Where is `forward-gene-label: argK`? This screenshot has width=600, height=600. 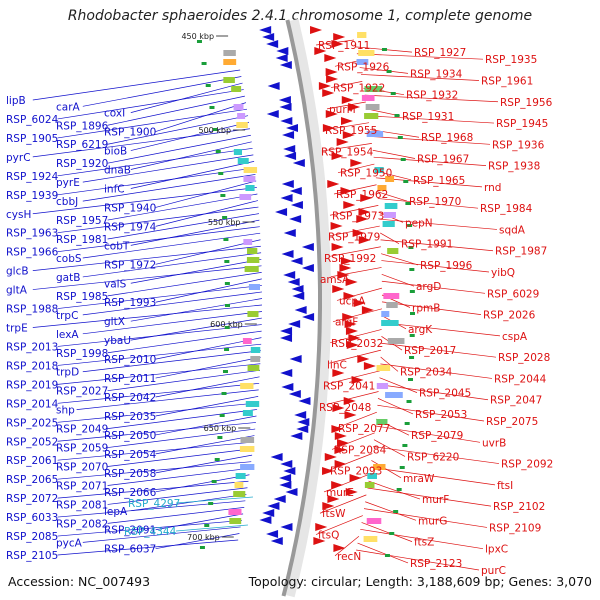 forward-gene-label: argK is located at coordinates (420, 330).